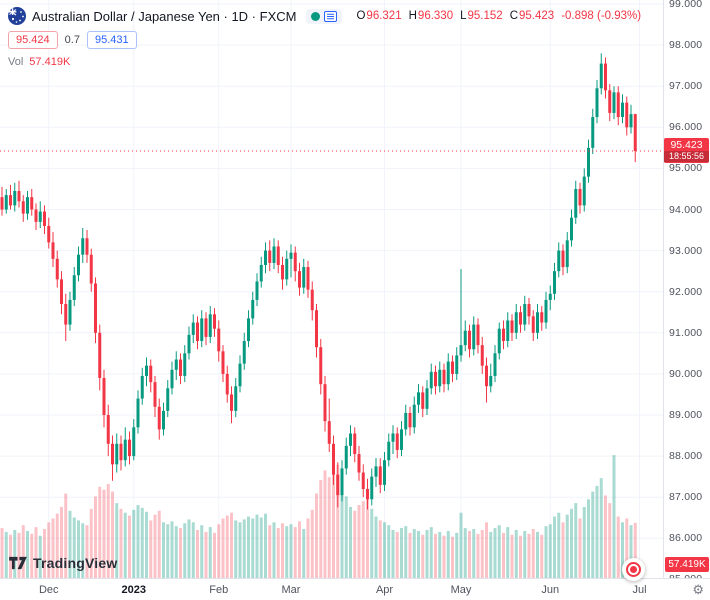 This screenshot has width=710, height=600. Describe the element at coordinates (686, 538) in the screenshot. I see `price-tick-label: 86.000` at that location.